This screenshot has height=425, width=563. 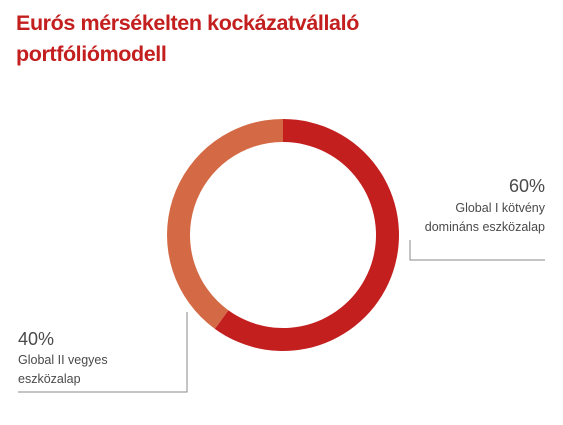 I want to click on slice-1-leader-line, so click(x=477, y=250).